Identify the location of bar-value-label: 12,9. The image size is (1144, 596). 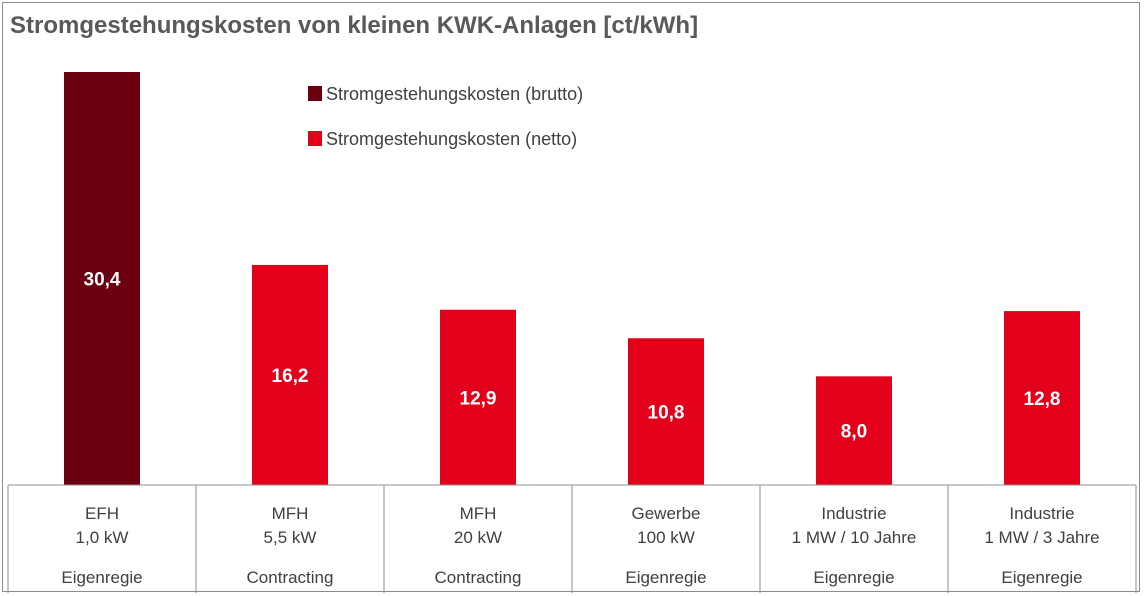
(478, 398).